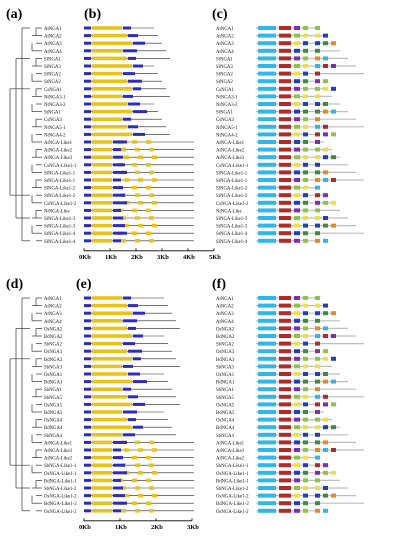 Image resolution: width=414 pixels, height=550 pixels. I want to click on gene-label: BdNGA1, so click(225, 383).